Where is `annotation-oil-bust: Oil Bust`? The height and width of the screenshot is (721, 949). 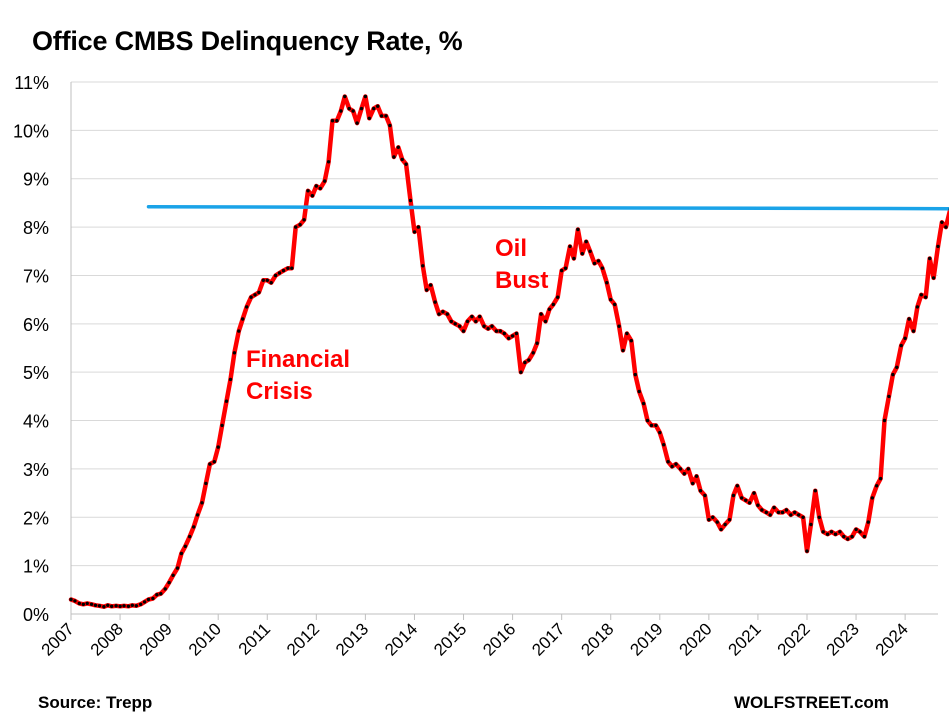
annotation-oil-bust: Oil Bust is located at coordinates (521, 265).